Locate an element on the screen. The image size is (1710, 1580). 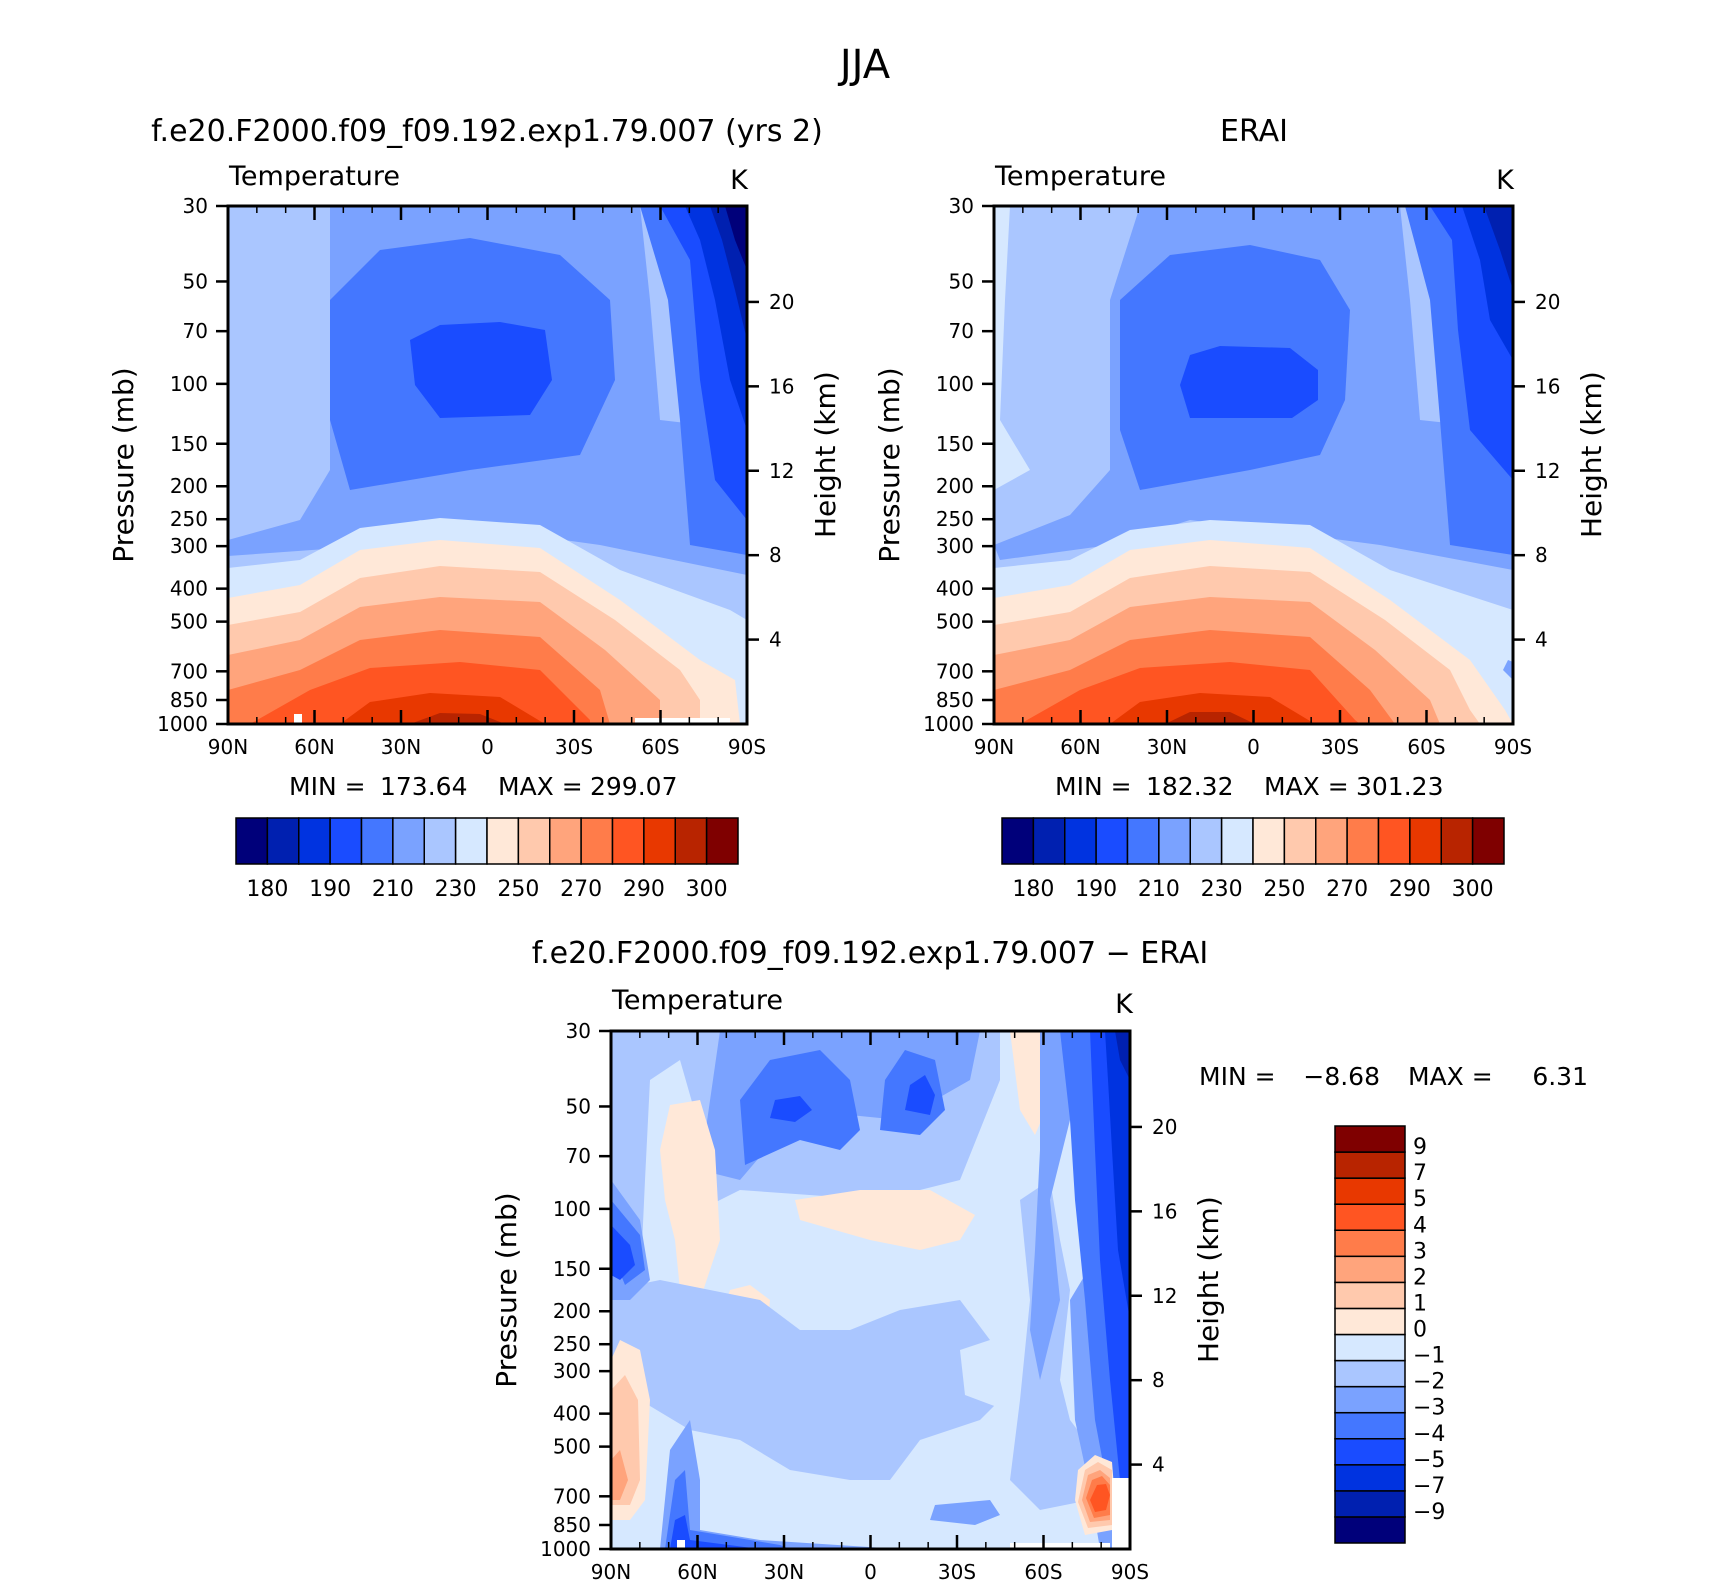
colorbar-label: 5 is located at coordinates (1420, 1199).